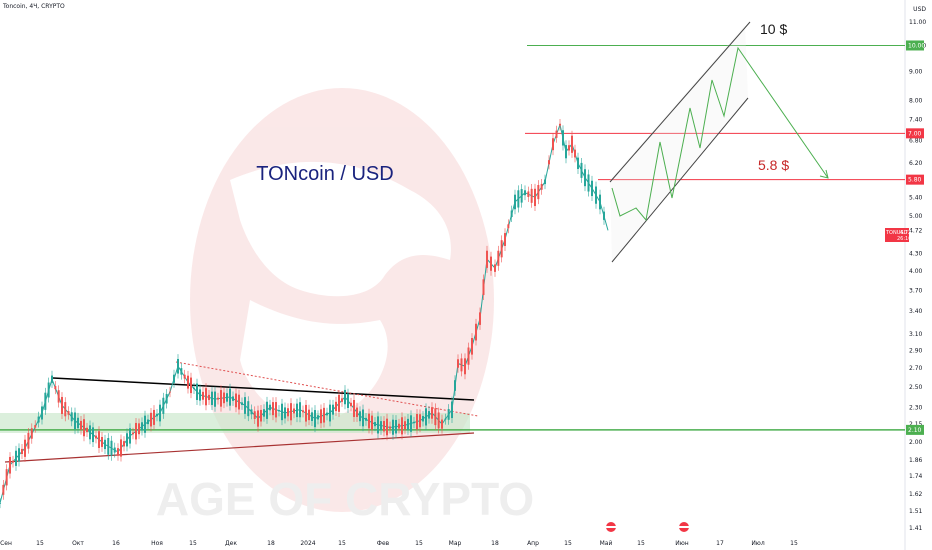 The width and height of the screenshot is (932, 550). I want to click on resistance-trendline, so click(263, 389).